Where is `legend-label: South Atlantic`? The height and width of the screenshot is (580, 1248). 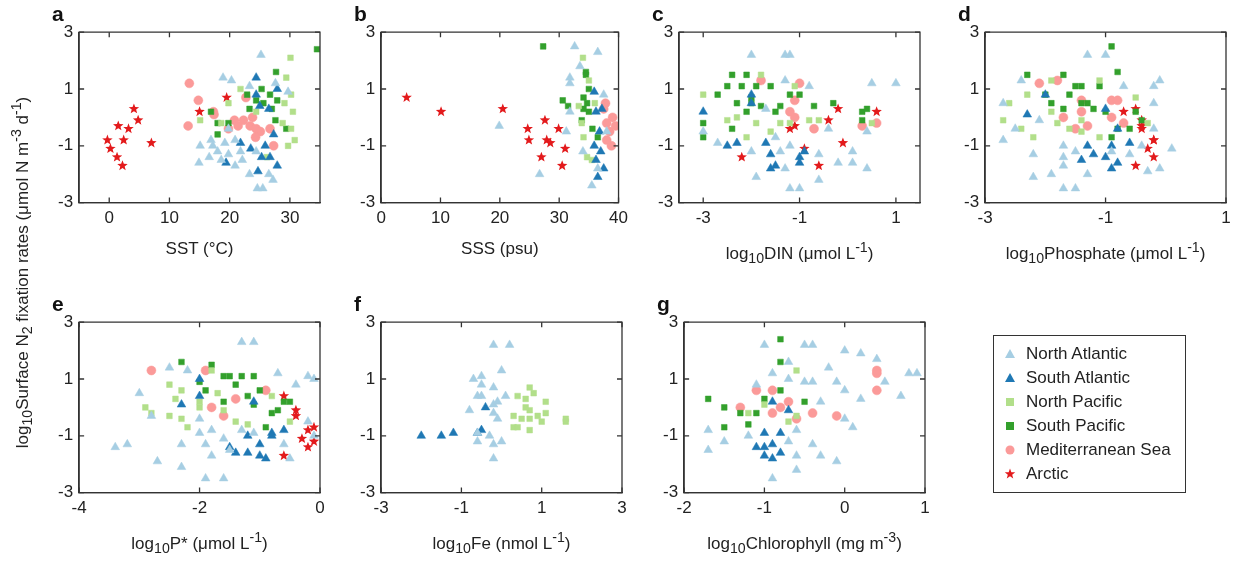
legend-label: South Atlantic is located at coordinates (1078, 378).